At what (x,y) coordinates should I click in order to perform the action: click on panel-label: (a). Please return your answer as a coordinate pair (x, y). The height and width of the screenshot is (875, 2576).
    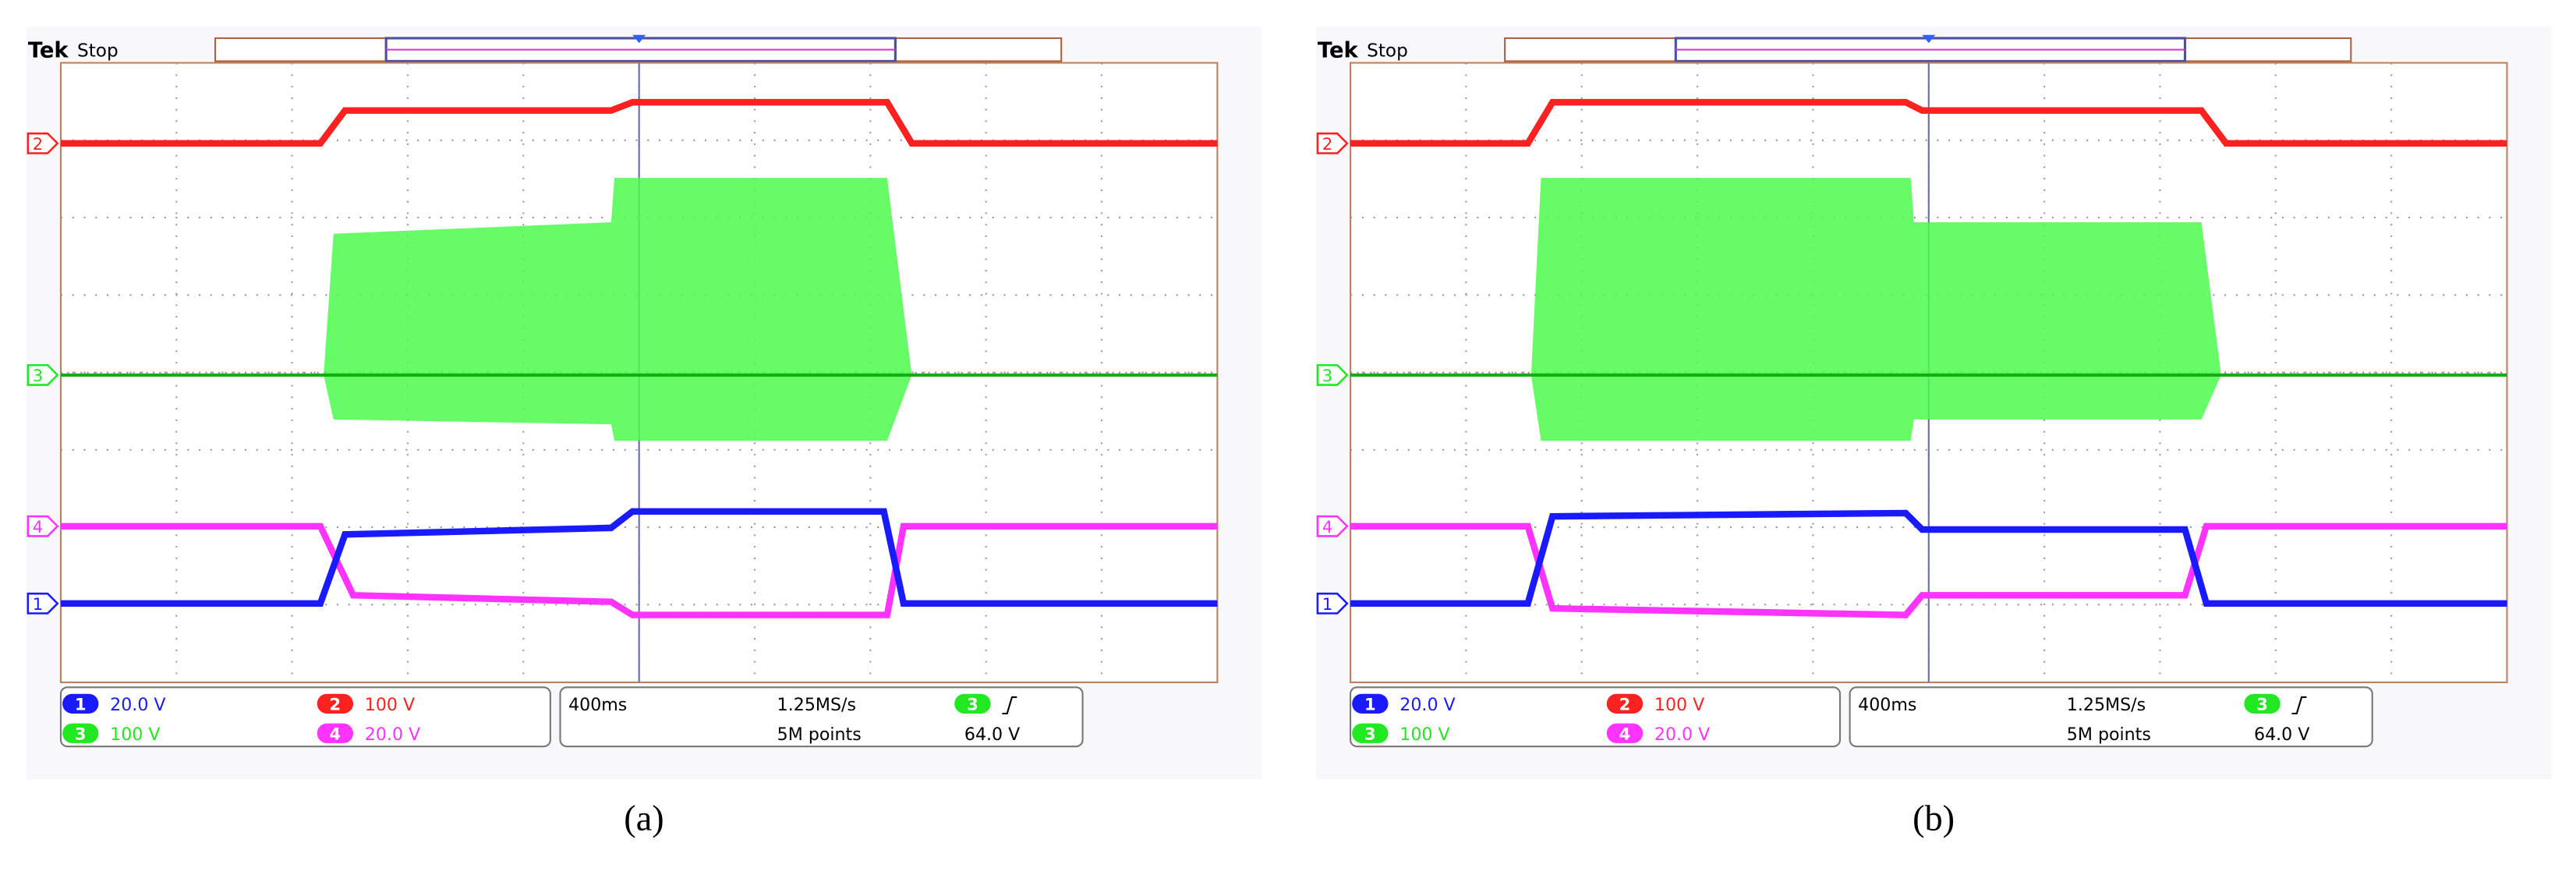
    Looking at the image, I should click on (643, 819).